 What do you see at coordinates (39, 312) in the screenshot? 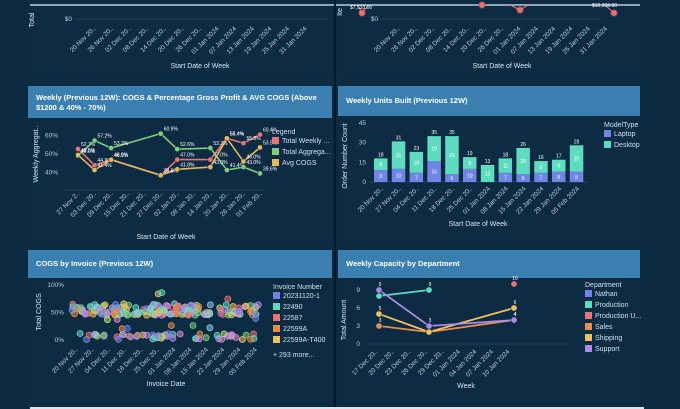
I see `y-axis-title: Total COGS` at bounding box center [39, 312].